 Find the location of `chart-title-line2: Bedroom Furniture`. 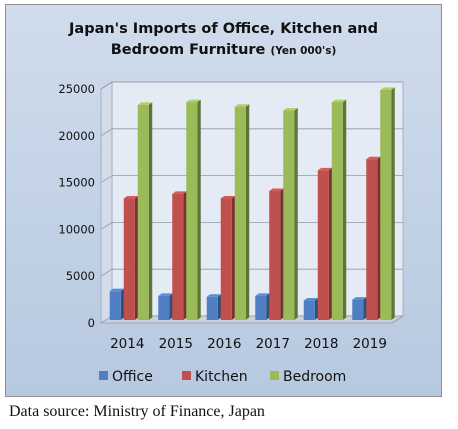

chart-title-line2: Bedroom Furniture is located at coordinates (188, 50).